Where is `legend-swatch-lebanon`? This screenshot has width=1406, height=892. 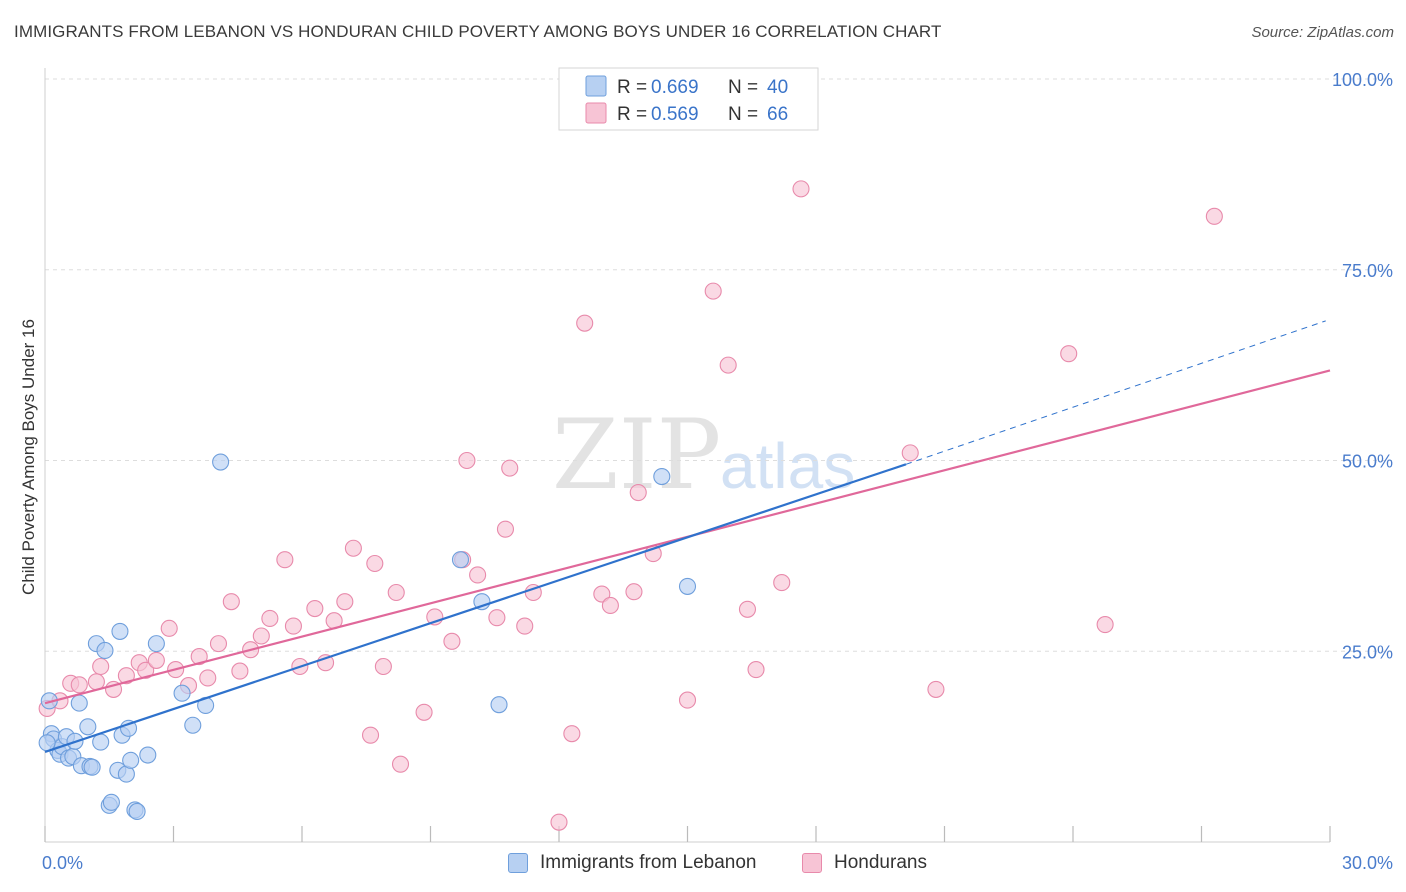
legend-swatch-lebanon is located at coordinates (596, 86).